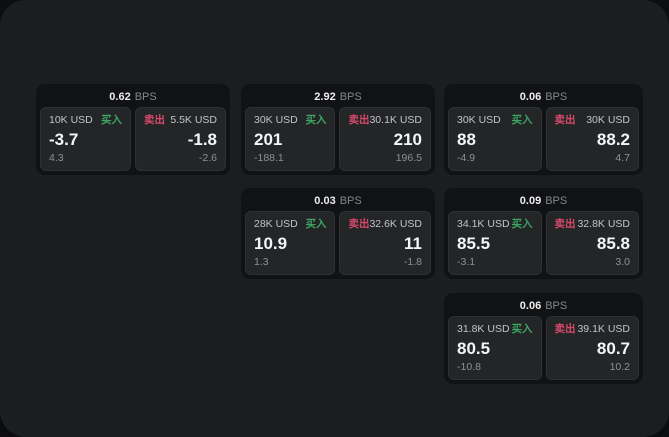 The width and height of the screenshot is (669, 437). I want to click on sell-tile-top: 卖出 32.8K USD, so click(593, 224).